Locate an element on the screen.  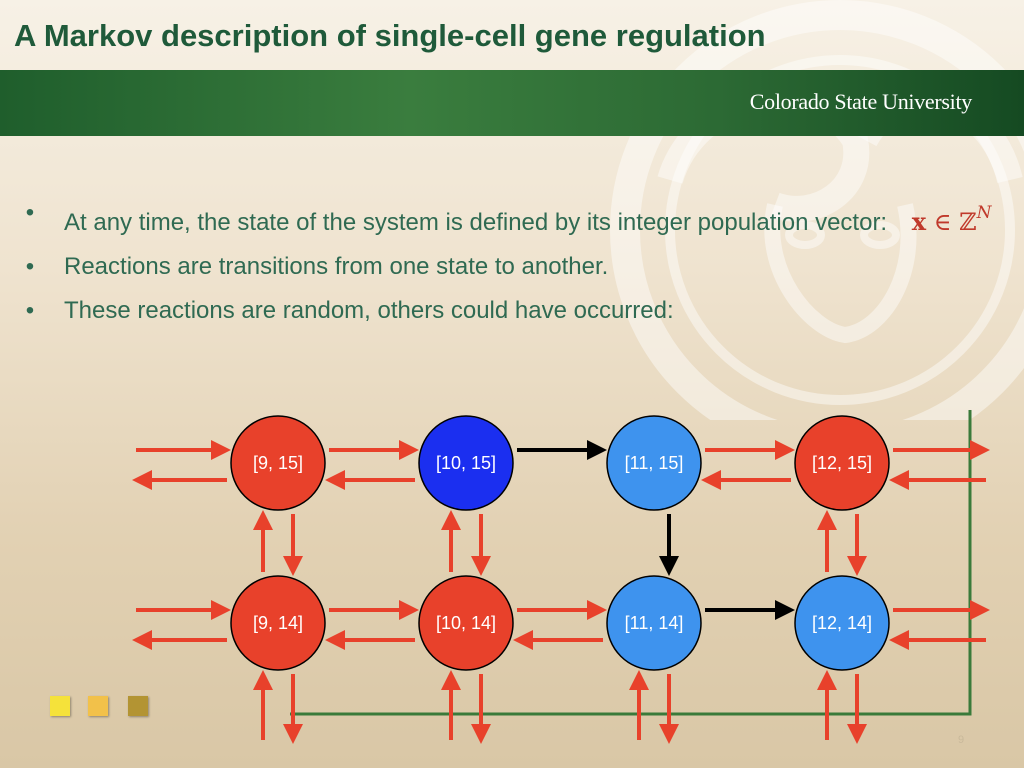
page-number: 9 is located at coordinates (961, 740).